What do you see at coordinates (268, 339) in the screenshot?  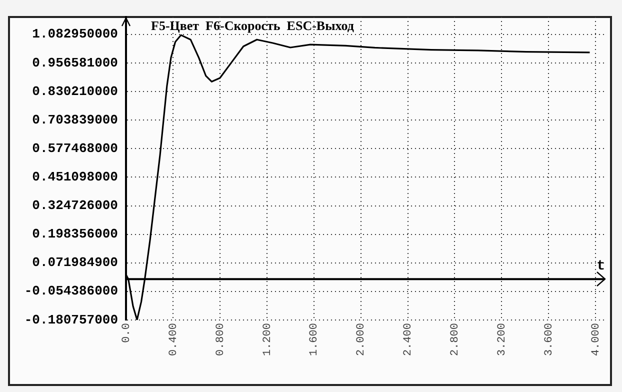 I see `x-tick-label: 1.200` at bounding box center [268, 339].